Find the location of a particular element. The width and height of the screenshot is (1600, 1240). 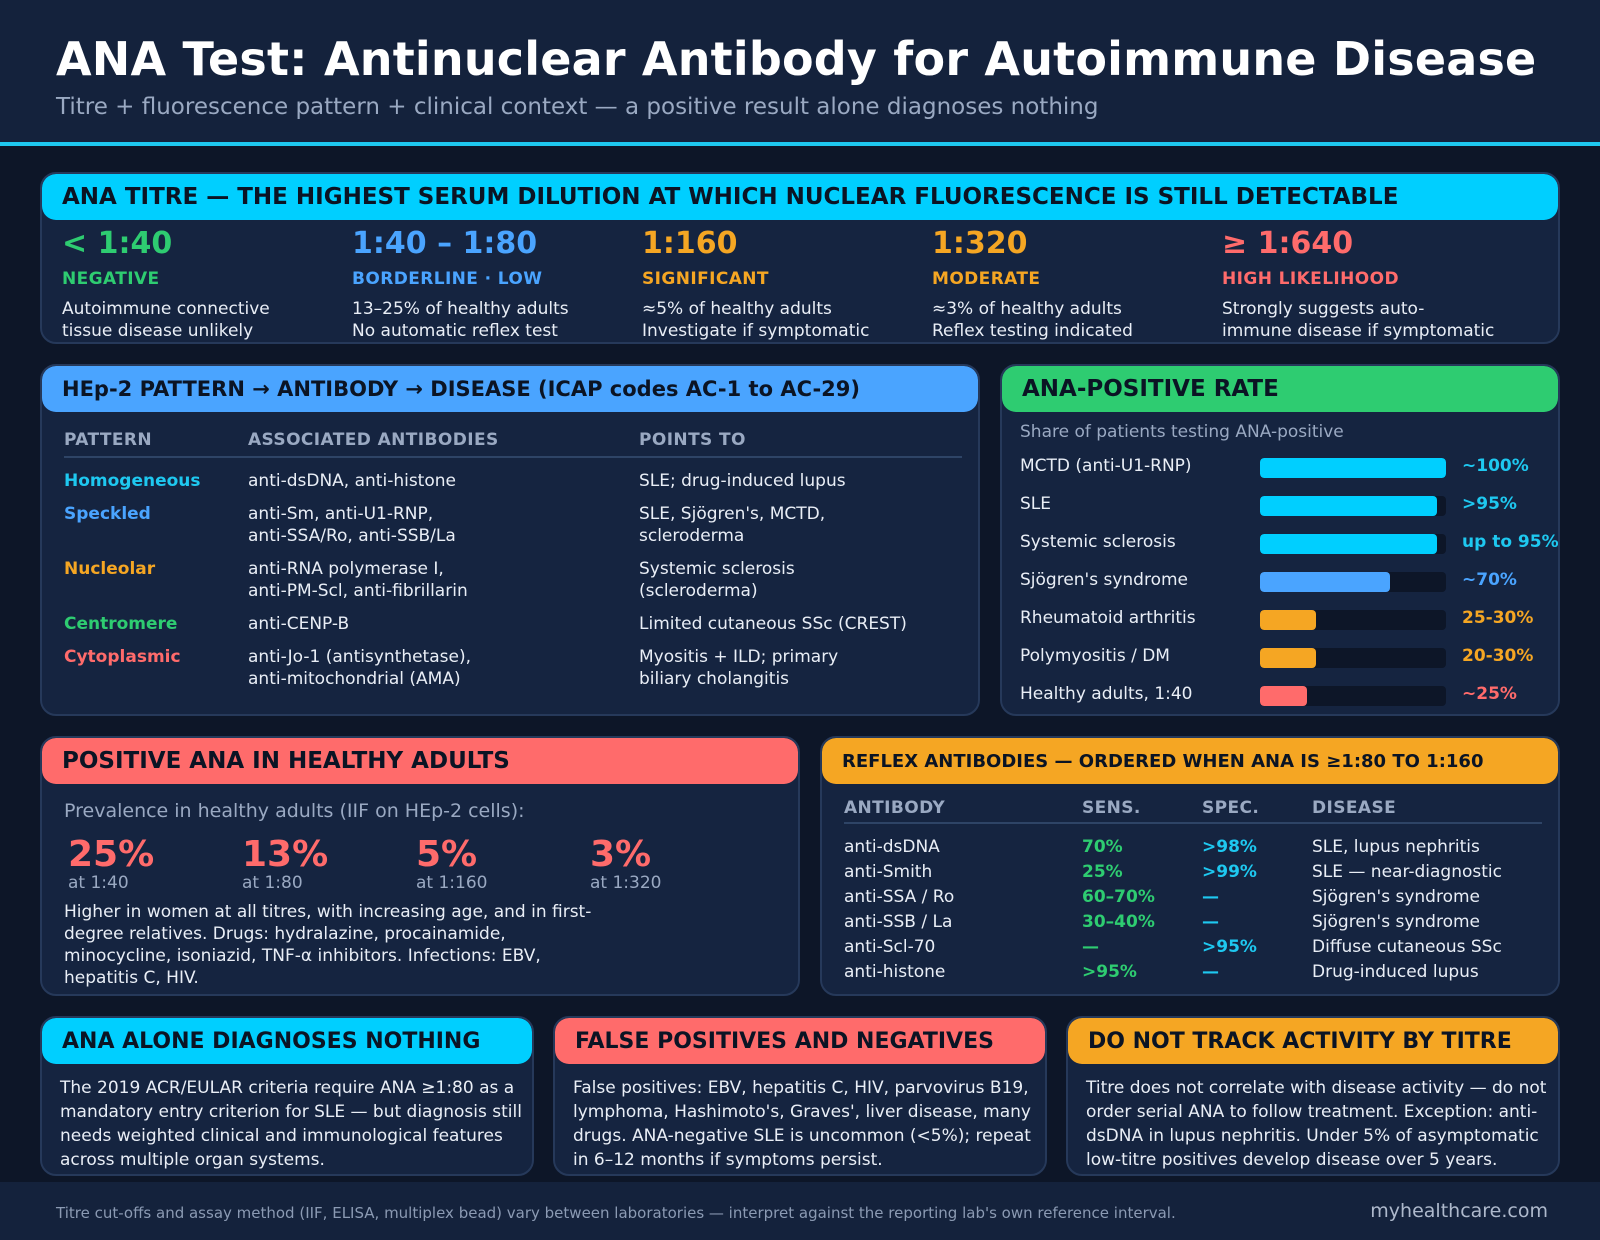

reflex-sensitivity: — is located at coordinates (1090, 947).